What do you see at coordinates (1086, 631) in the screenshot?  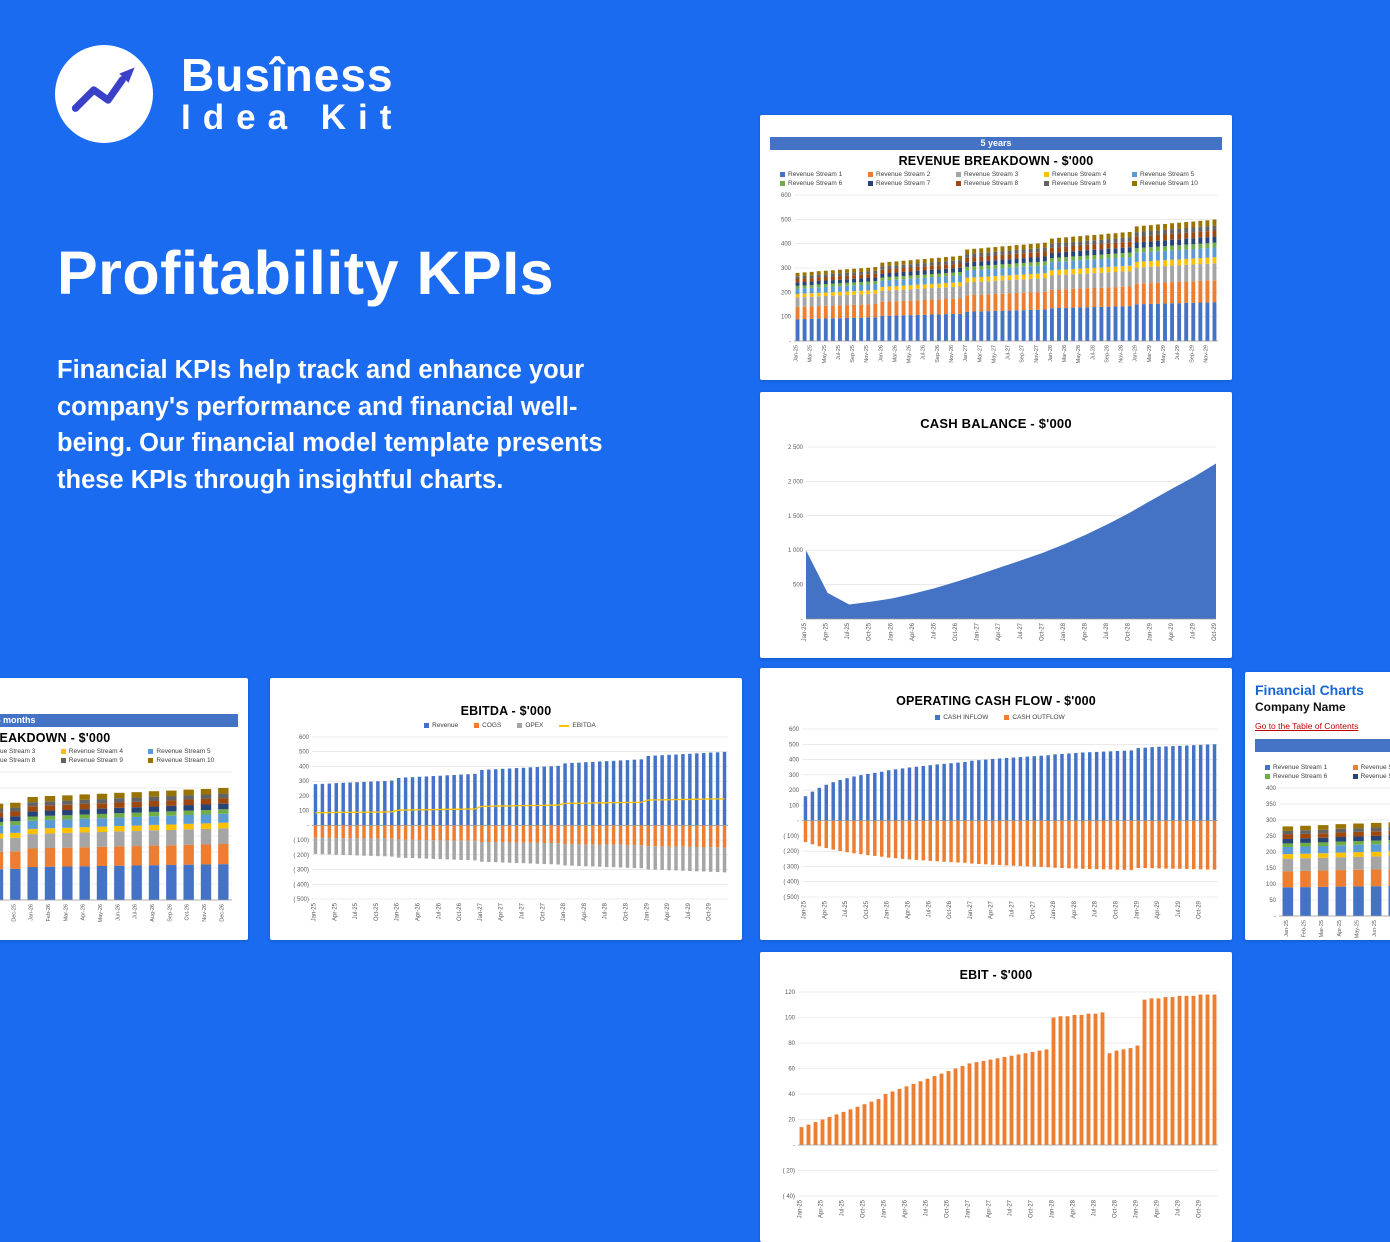 I see `svg-text: Apr-28` at bounding box center [1086, 631].